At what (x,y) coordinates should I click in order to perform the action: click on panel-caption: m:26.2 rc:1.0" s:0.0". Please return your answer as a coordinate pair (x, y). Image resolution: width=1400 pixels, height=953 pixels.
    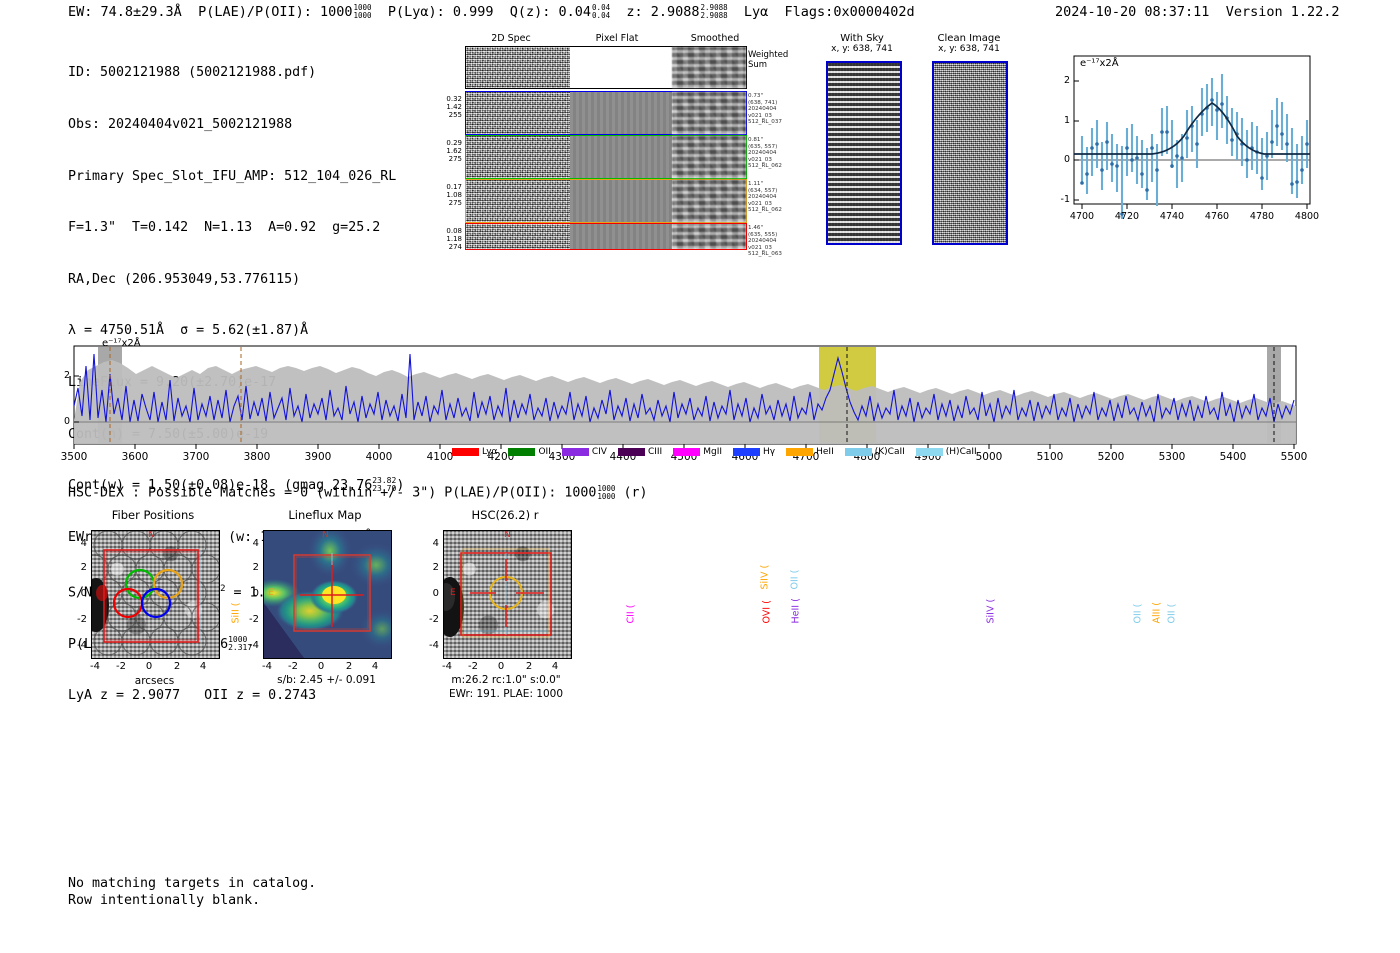
    Looking at the image, I should click on (506, 680).